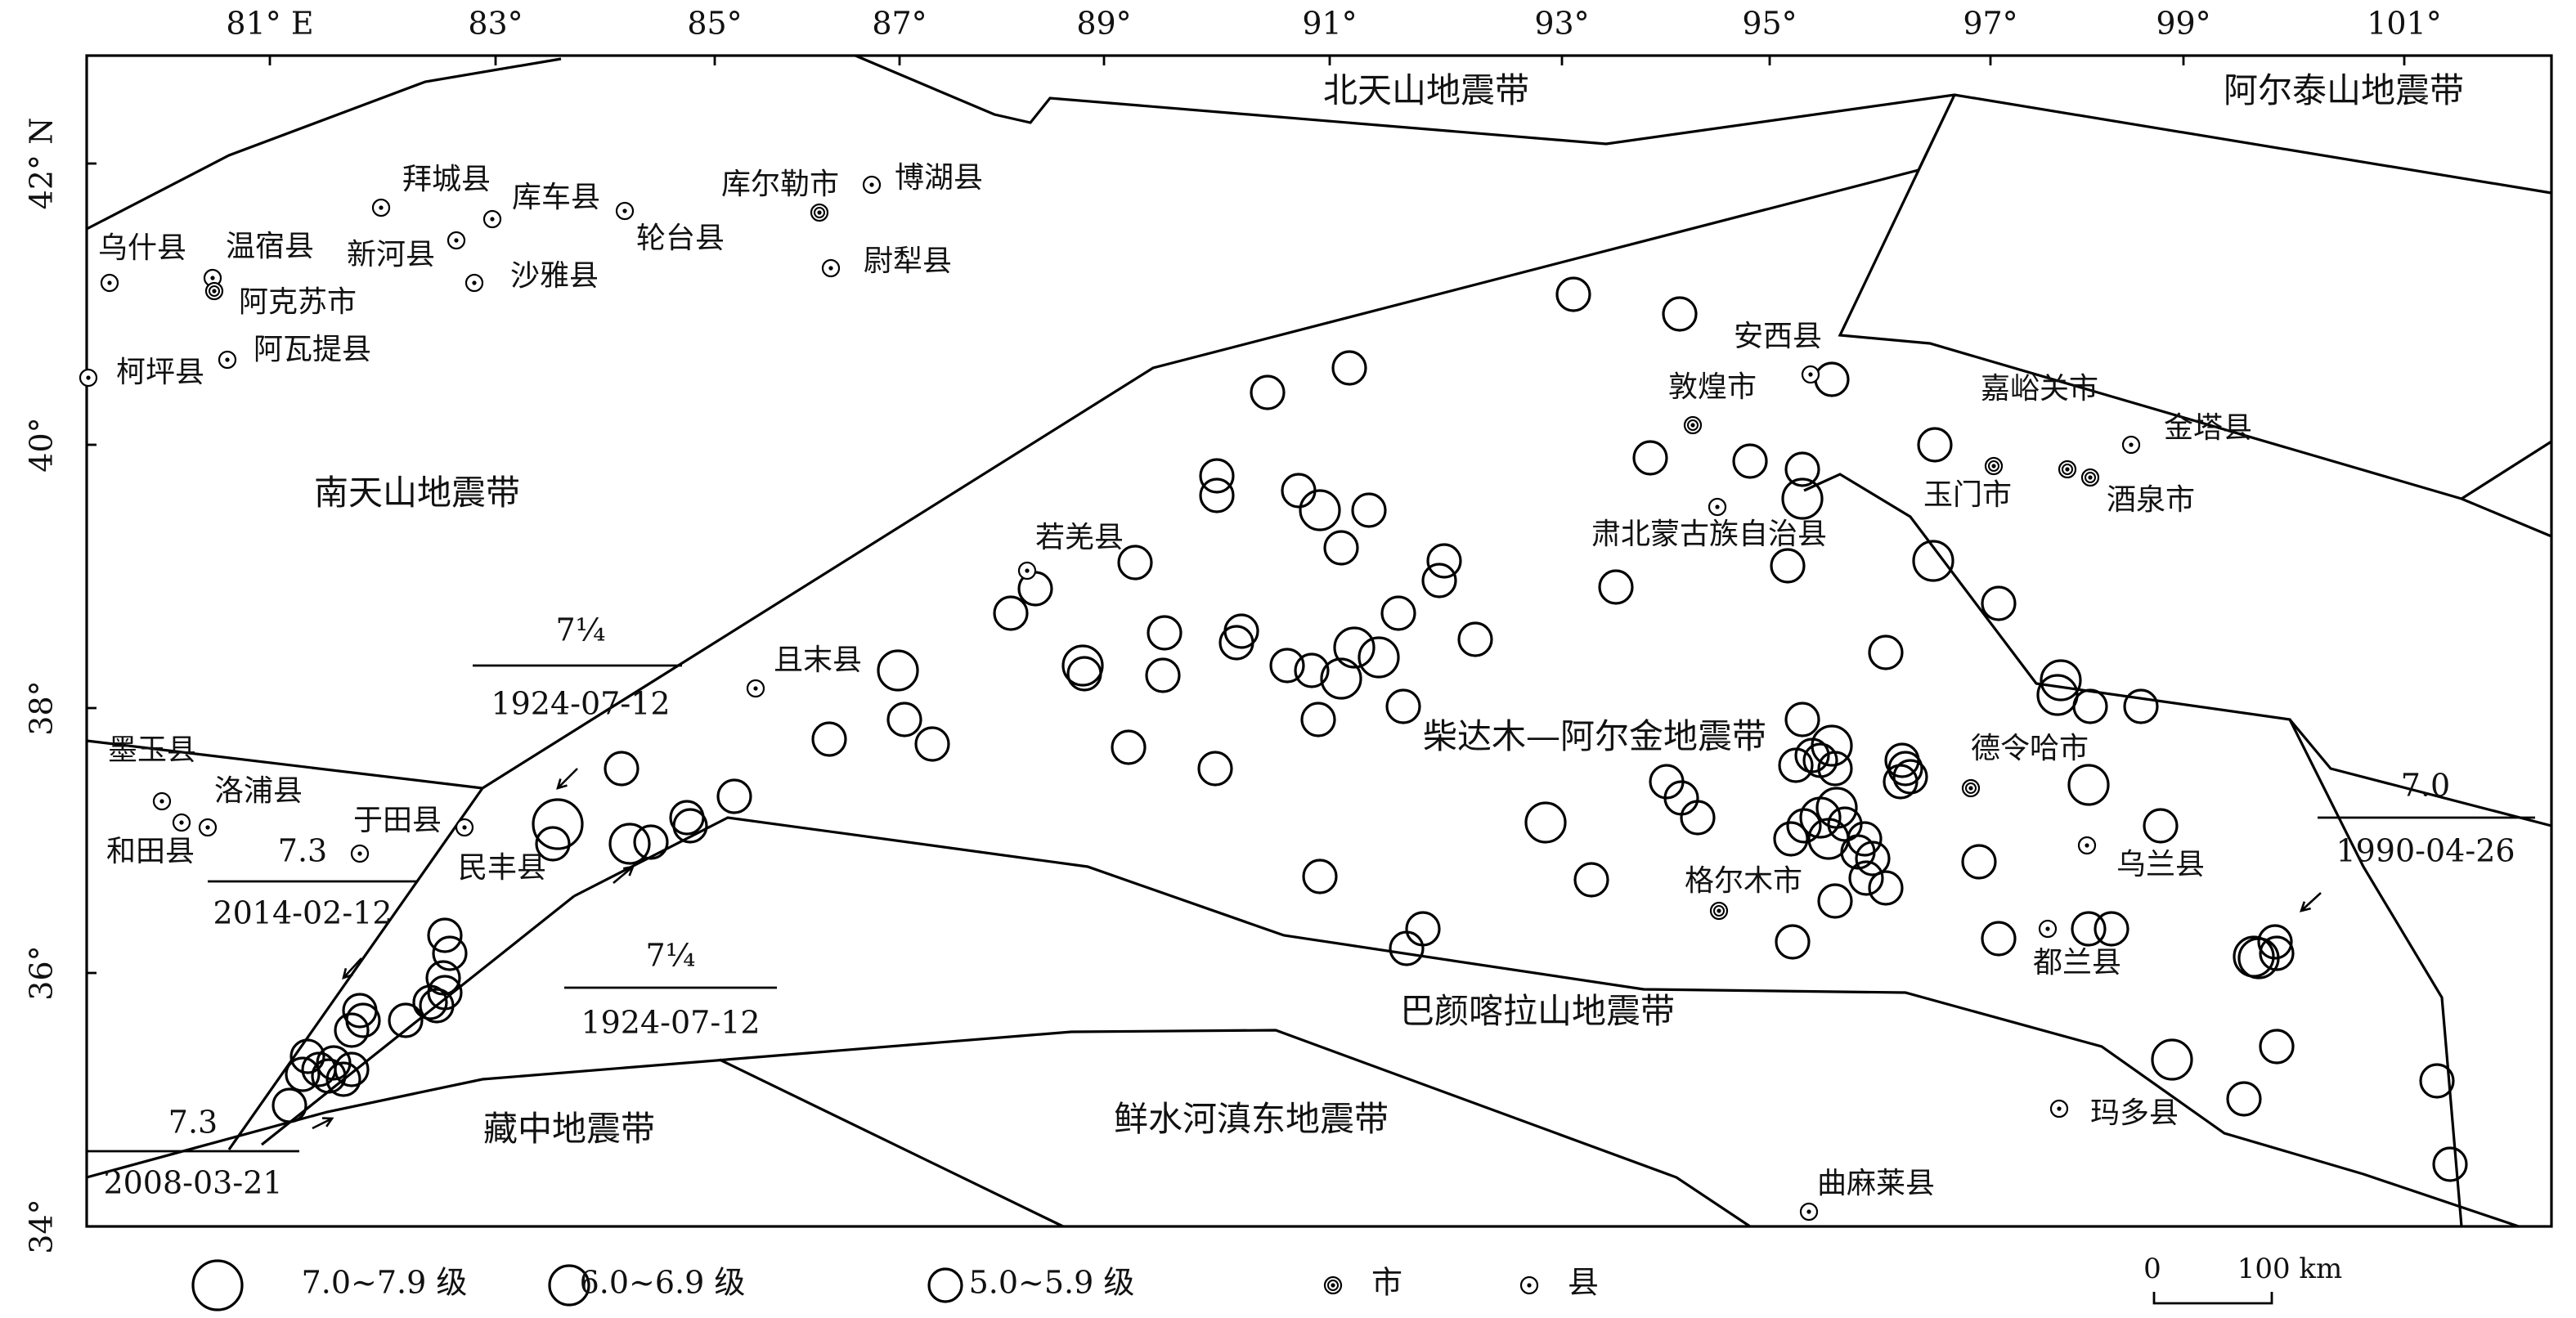 The width and height of the screenshot is (2576, 1318). I want to click on place-label: 肃北蒙古族自治县, so click(1709, 534).